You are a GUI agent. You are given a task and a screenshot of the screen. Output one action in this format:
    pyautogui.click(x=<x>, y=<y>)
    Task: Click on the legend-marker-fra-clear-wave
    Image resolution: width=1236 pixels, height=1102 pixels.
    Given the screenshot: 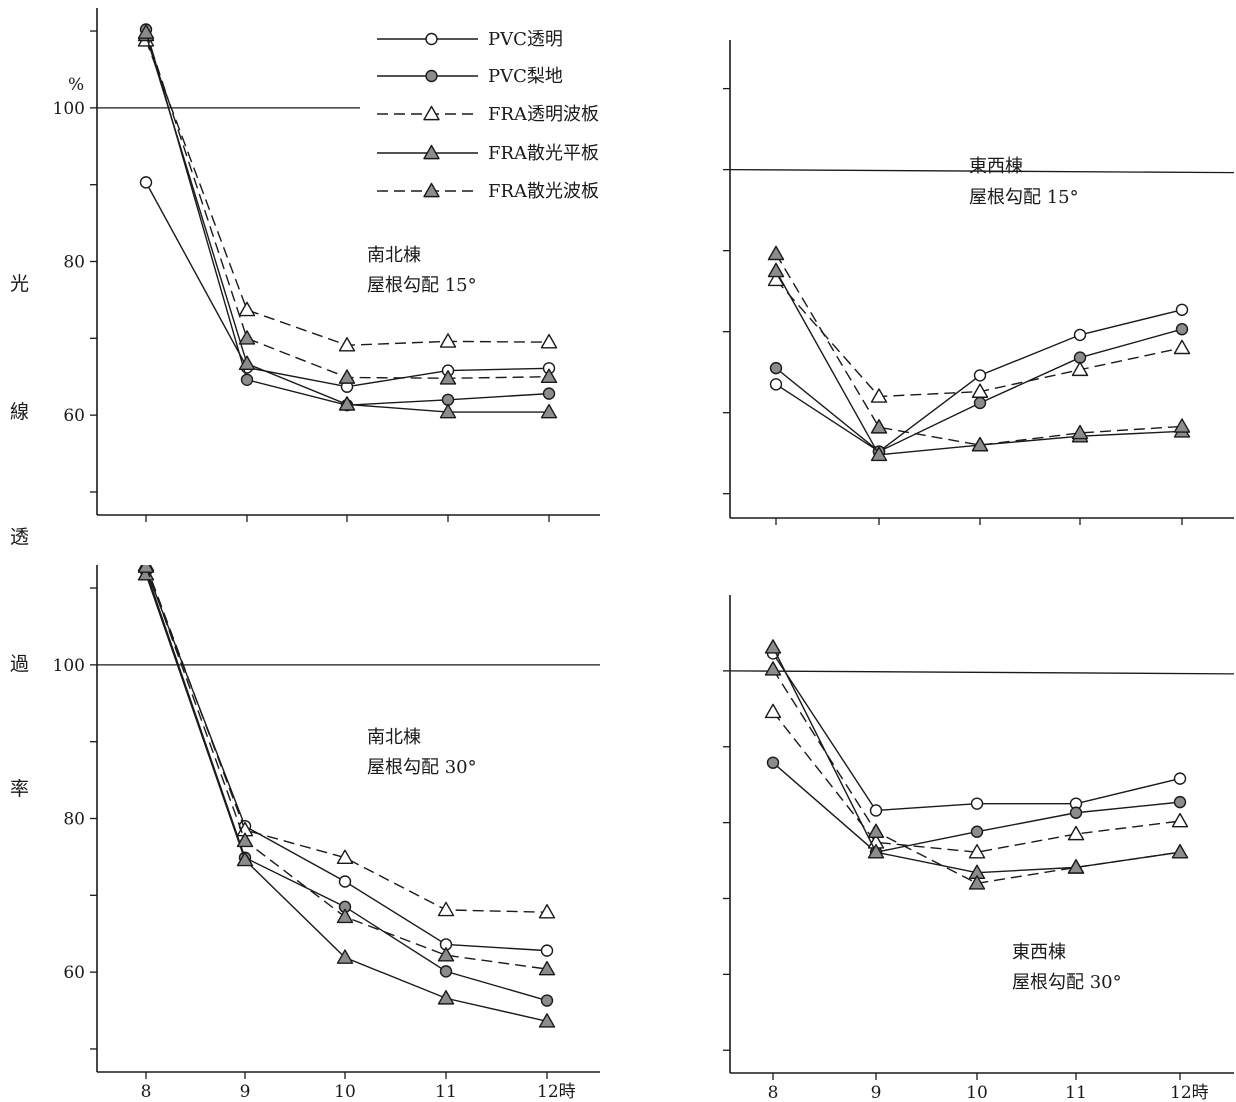 What is the action you would take?
    pyautogui.click(x=431, y=113)
    